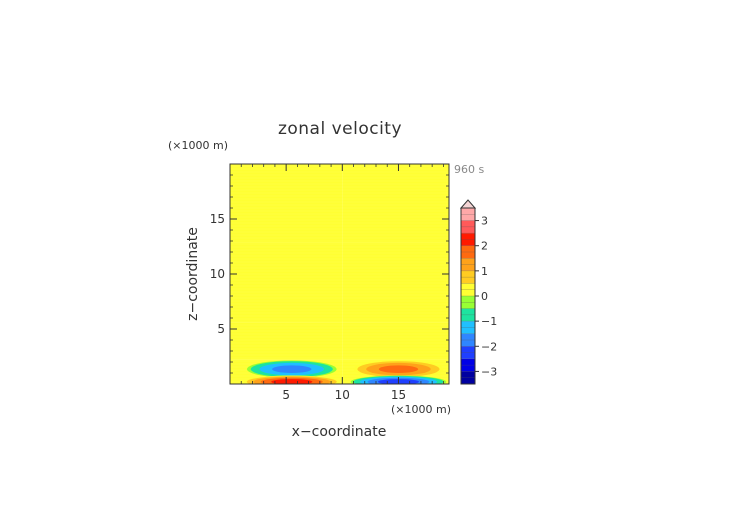 Image resolution: width=752 pixels, height=532 pixels. Describe the element at coordinates (478, 292) in the screenshot. I see `colorbar: 3 2 1 0 −1 −2 −3` at that location.